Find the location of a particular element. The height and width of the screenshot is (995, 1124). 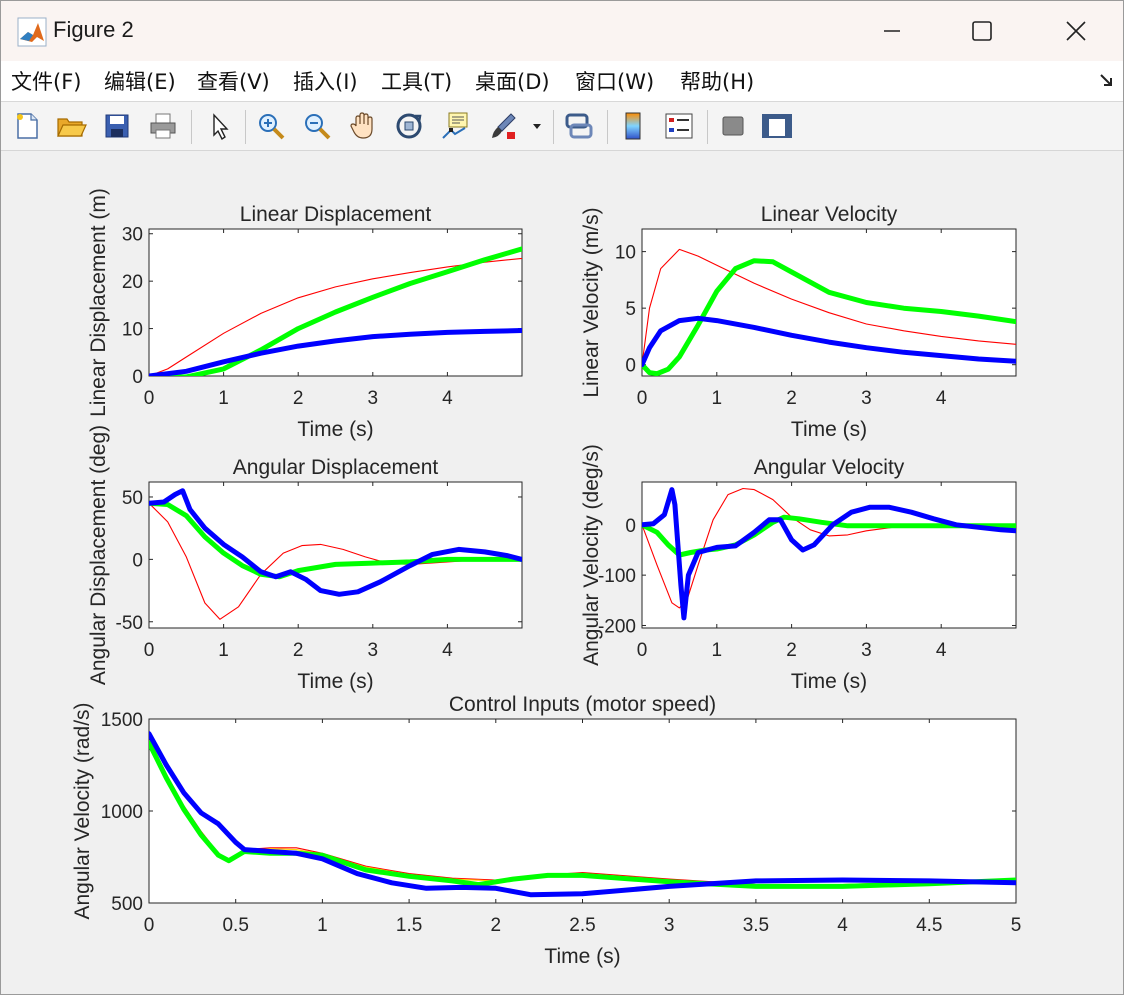

x-tick-label: 3.5 is located at coordinates (756, 925).